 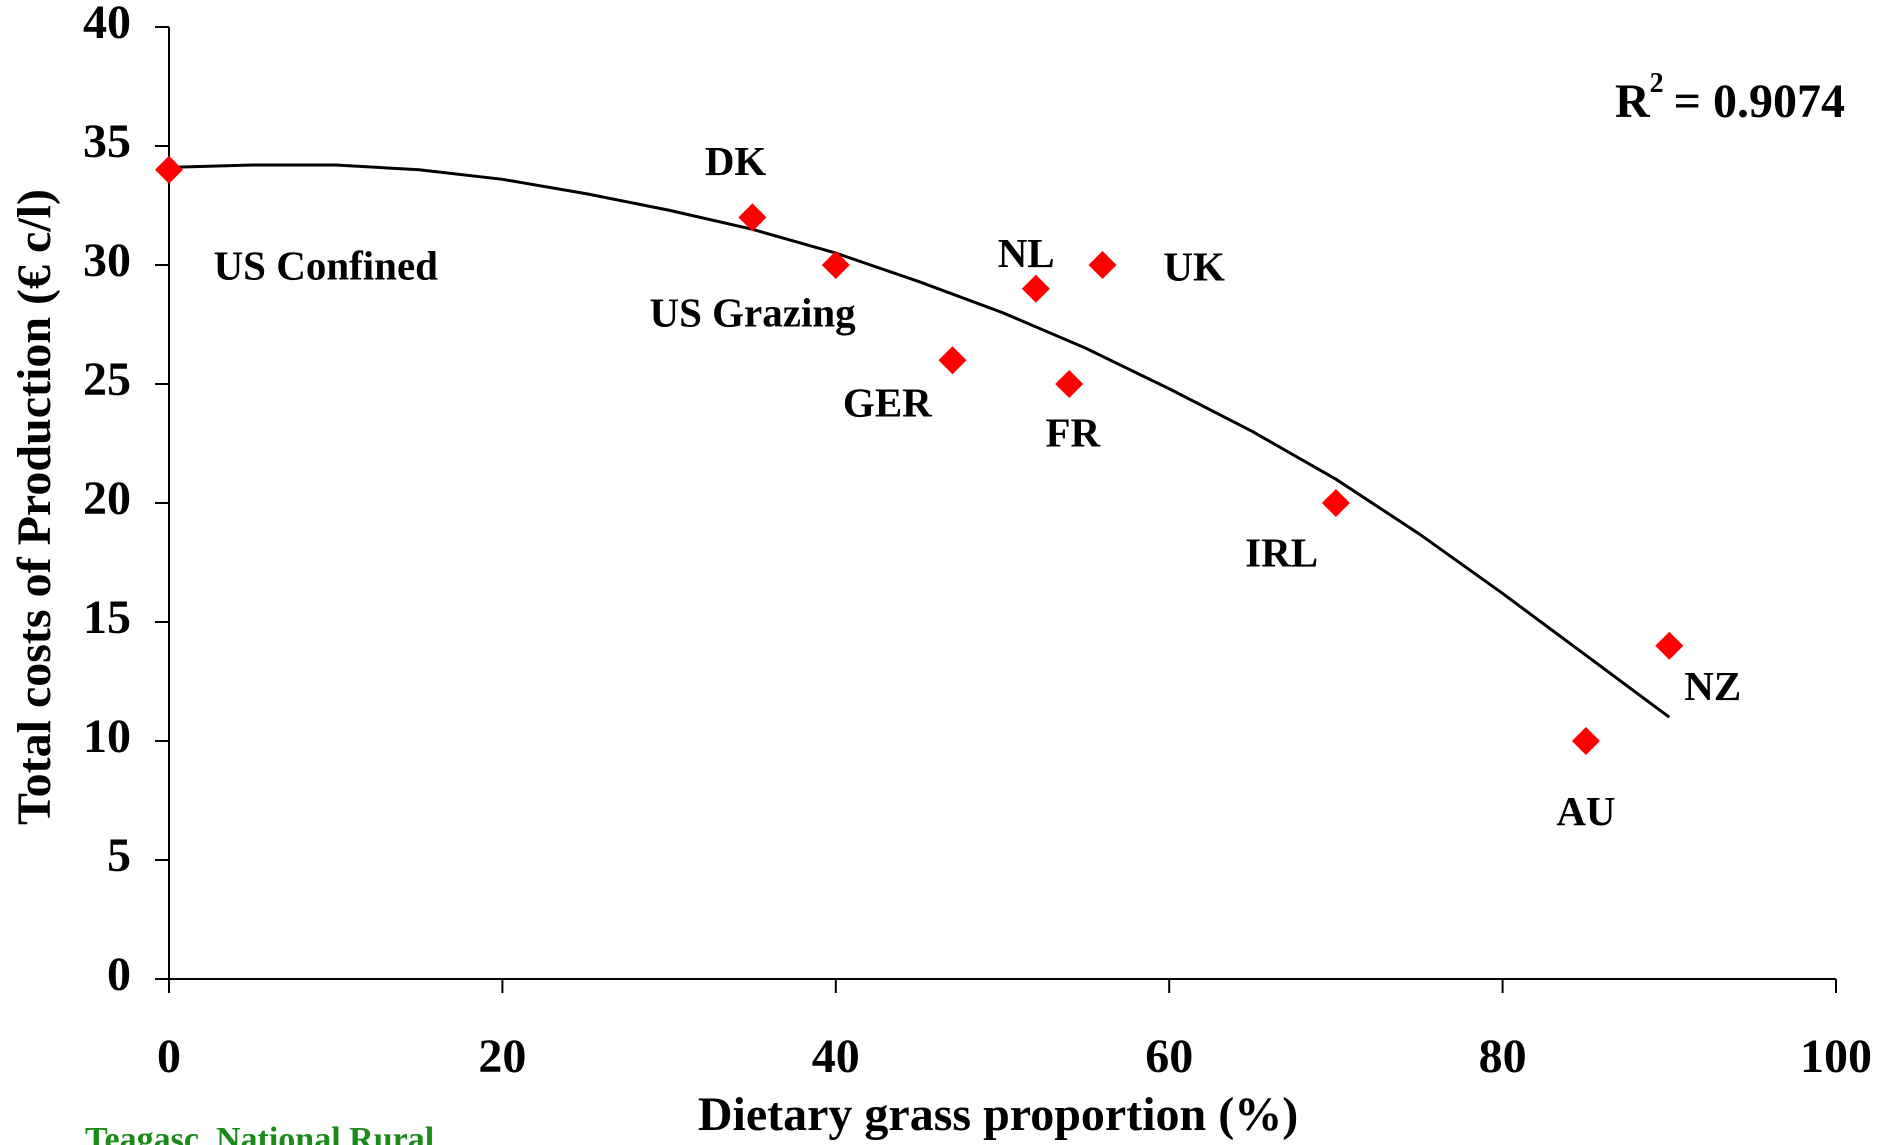 What do you see at coordinates (1281, 553) in the screenshot?
I see `point-label: IRL` at bounding box center [1281, 553].